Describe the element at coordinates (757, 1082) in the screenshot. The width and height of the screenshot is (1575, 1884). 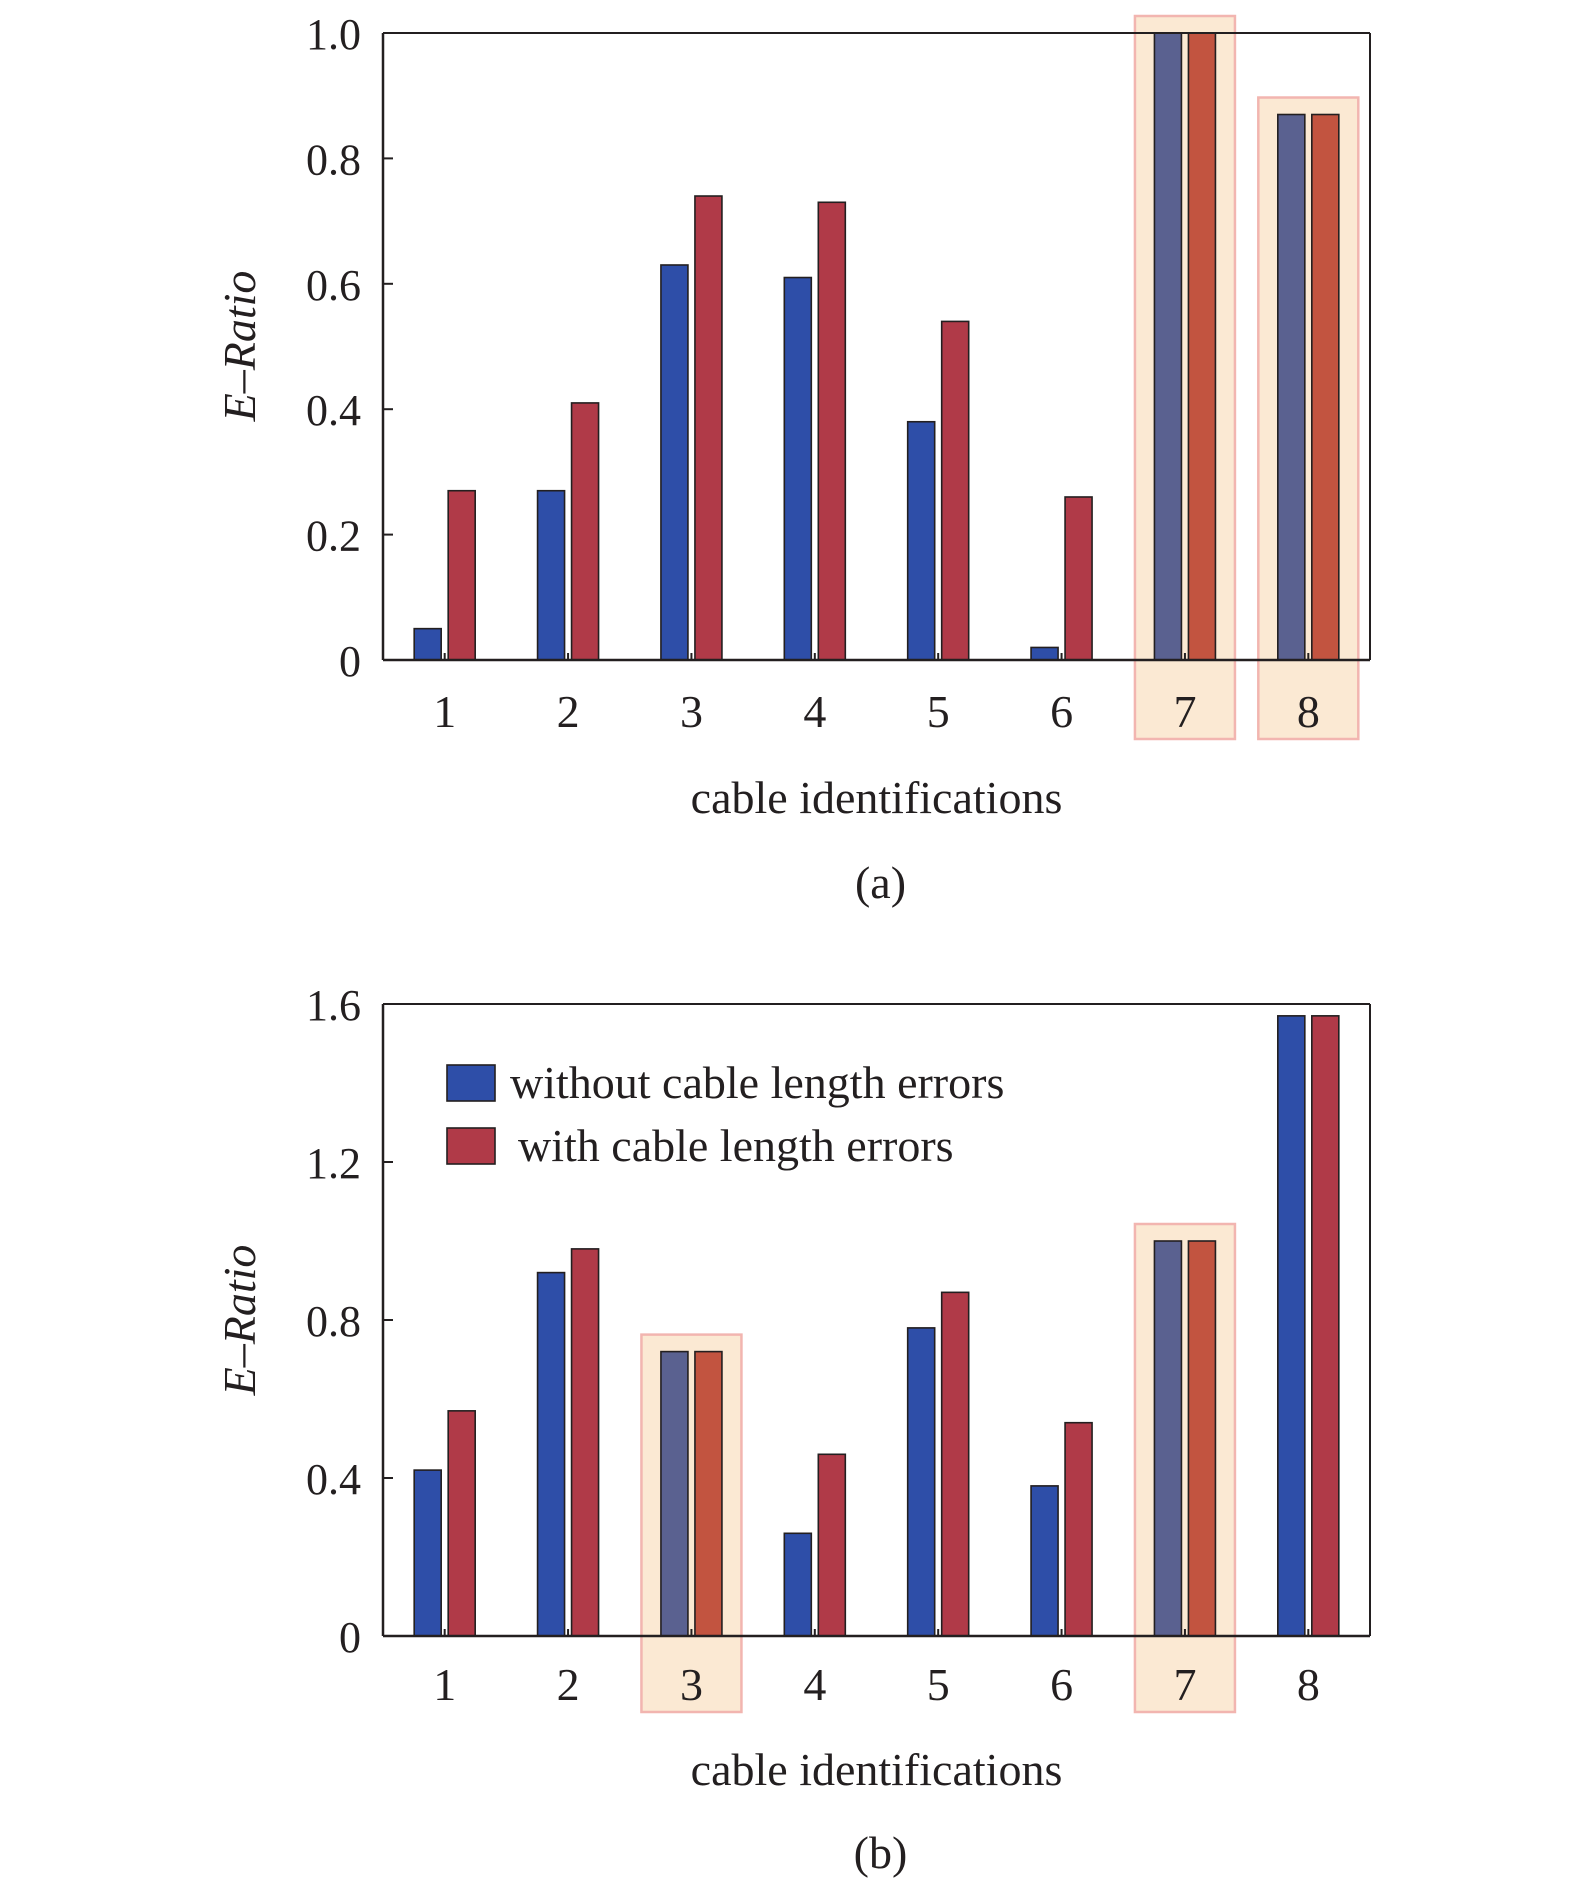
I see `legend-label-without-errors: without cable length errors` at that location.